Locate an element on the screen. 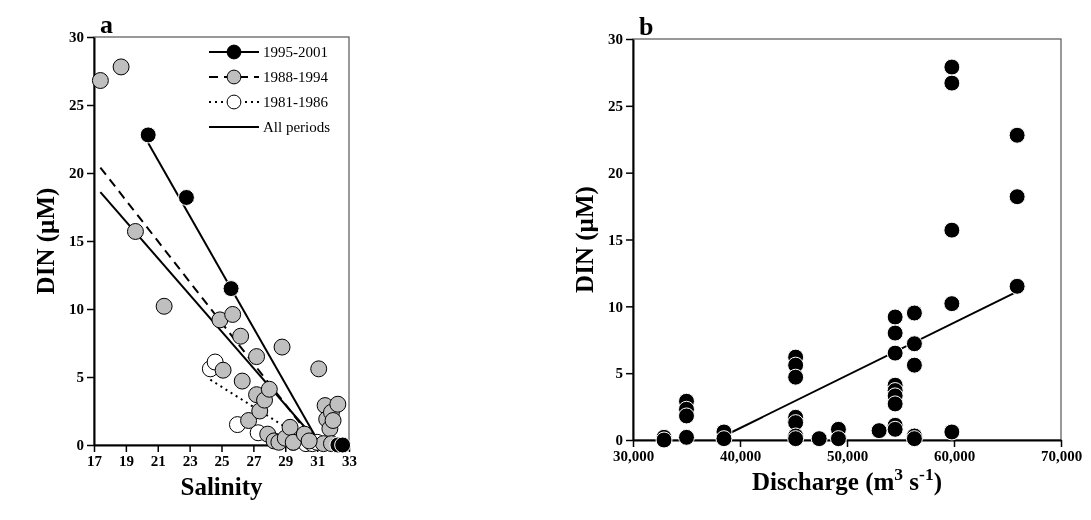 This screenshot has height=520, width=1091. x-axis-title: Salinity is located at coordinates (221, 486).